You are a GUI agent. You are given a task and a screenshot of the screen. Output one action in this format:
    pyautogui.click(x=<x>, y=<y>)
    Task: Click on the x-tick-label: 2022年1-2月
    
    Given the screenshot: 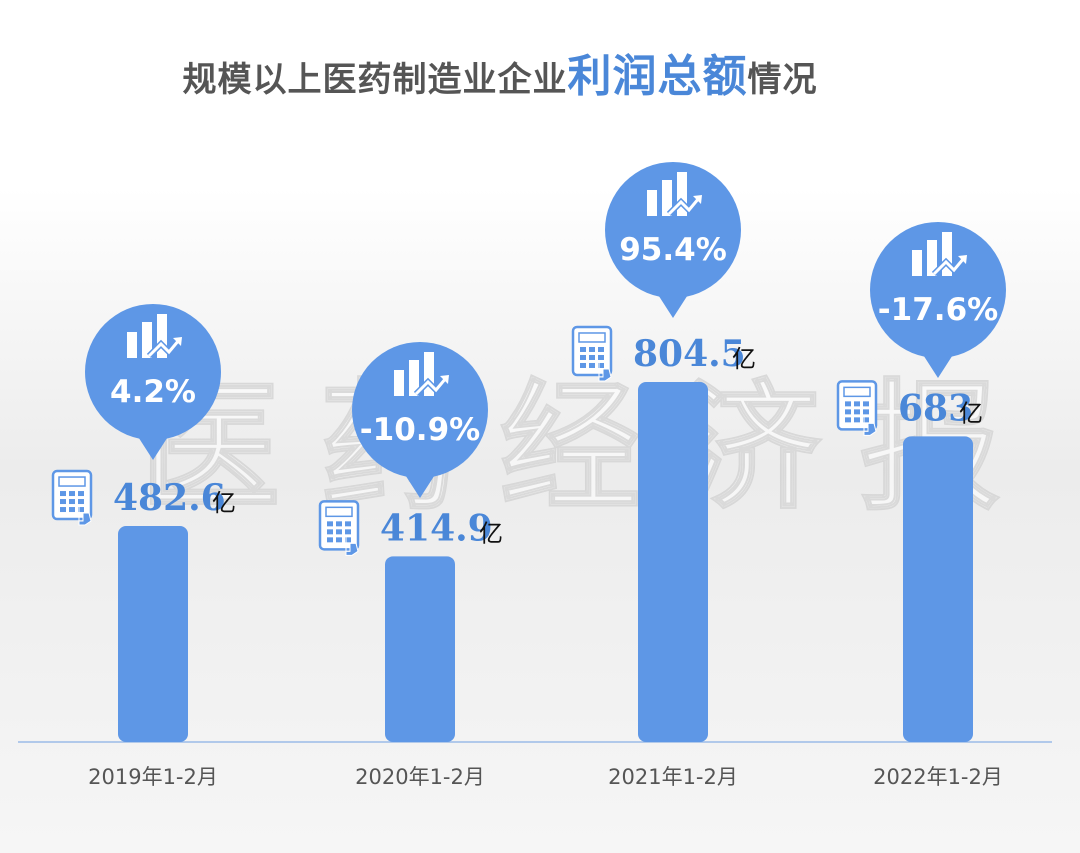 What is the action you would take?
    pyautogui.click(x=938, y=777)
    